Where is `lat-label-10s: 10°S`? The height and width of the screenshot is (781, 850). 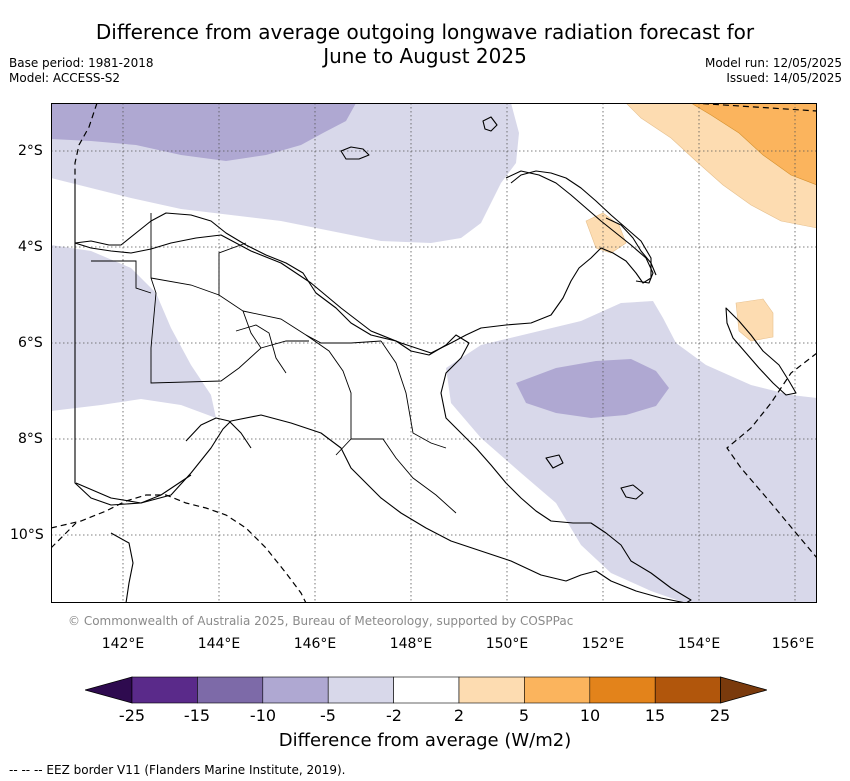 lat-label-10s: 10°S is located at coordinates (27, 535).